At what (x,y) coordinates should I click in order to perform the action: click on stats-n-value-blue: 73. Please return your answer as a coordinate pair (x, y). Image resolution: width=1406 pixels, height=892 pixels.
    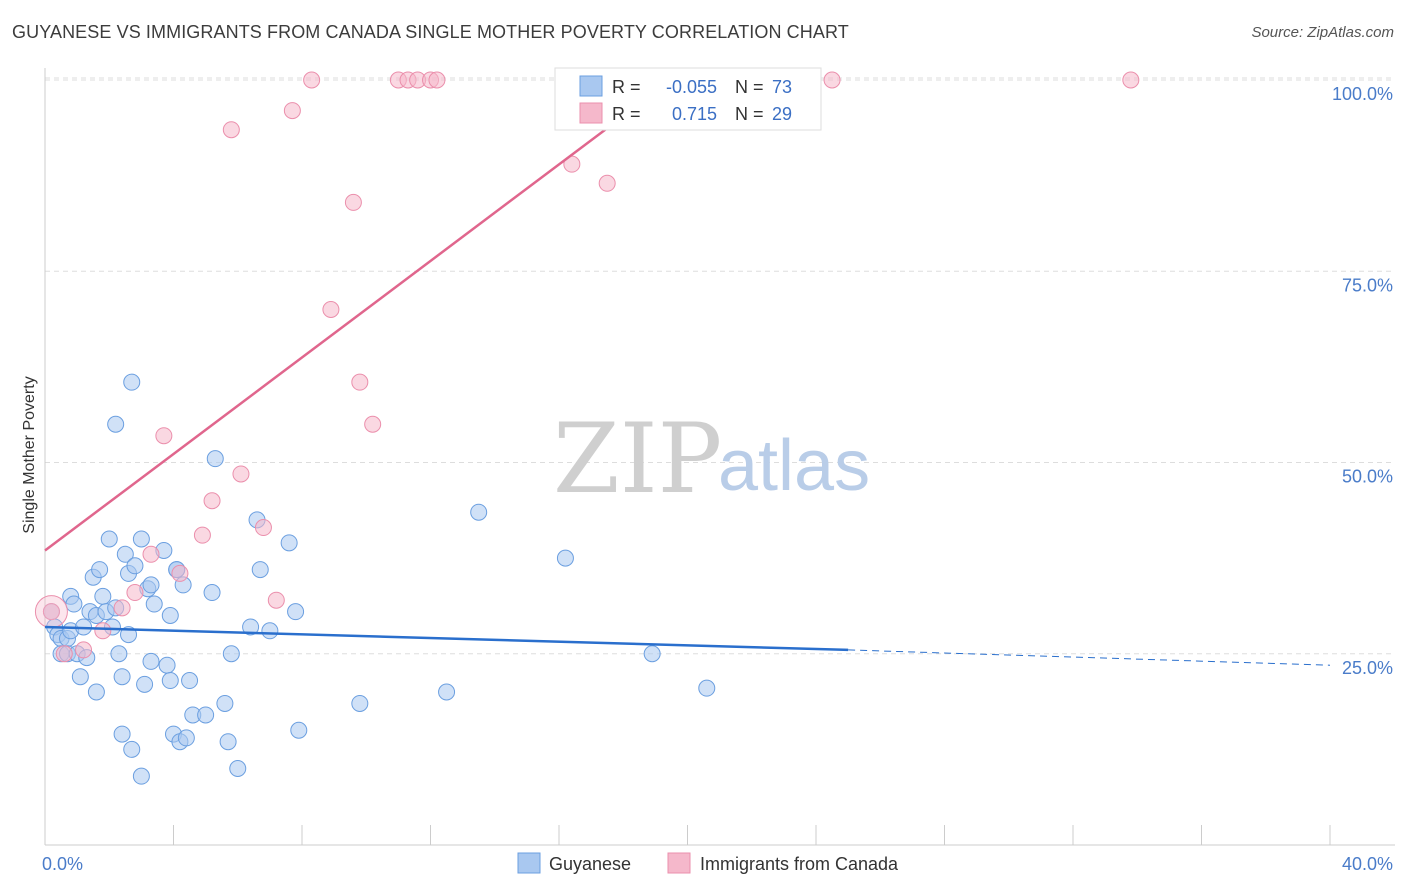
    Looking at the image, I should click on (782, 87).